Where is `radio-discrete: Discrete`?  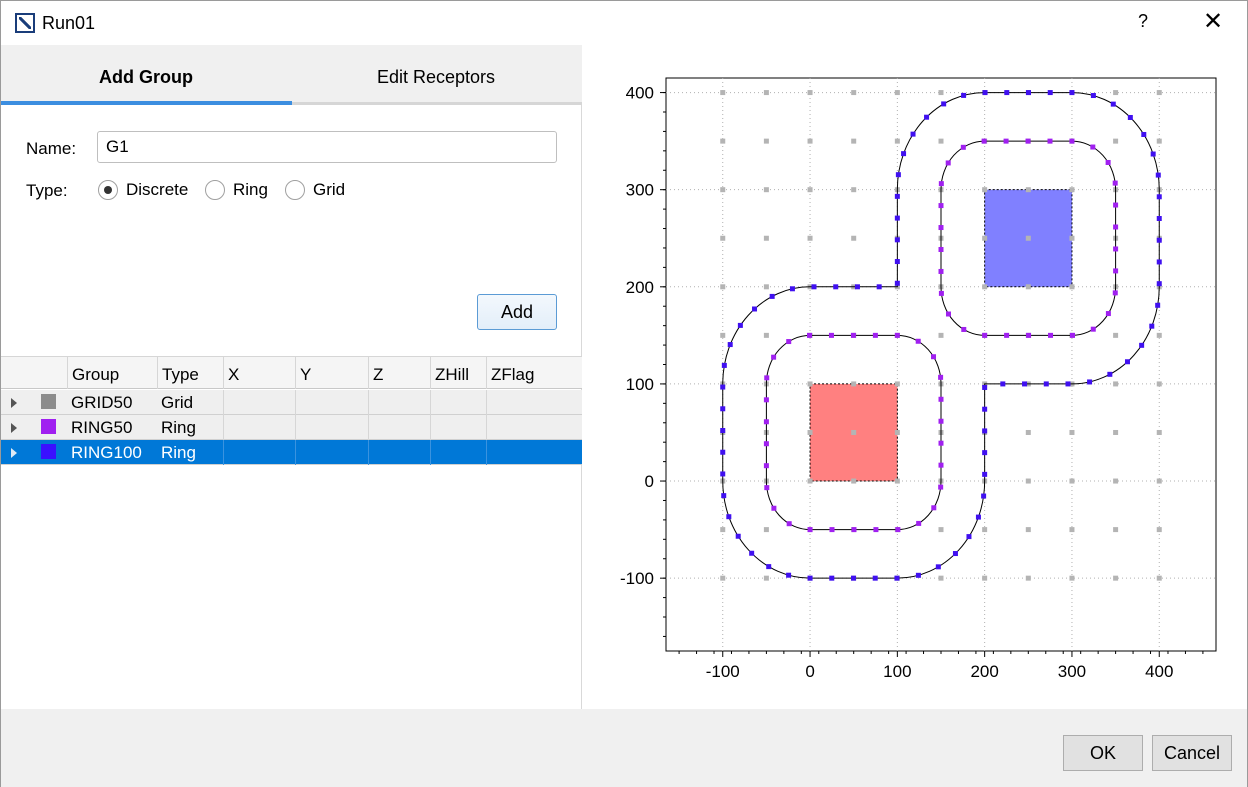
radio-discrete: Discrete is located at coordinates (143, 190).